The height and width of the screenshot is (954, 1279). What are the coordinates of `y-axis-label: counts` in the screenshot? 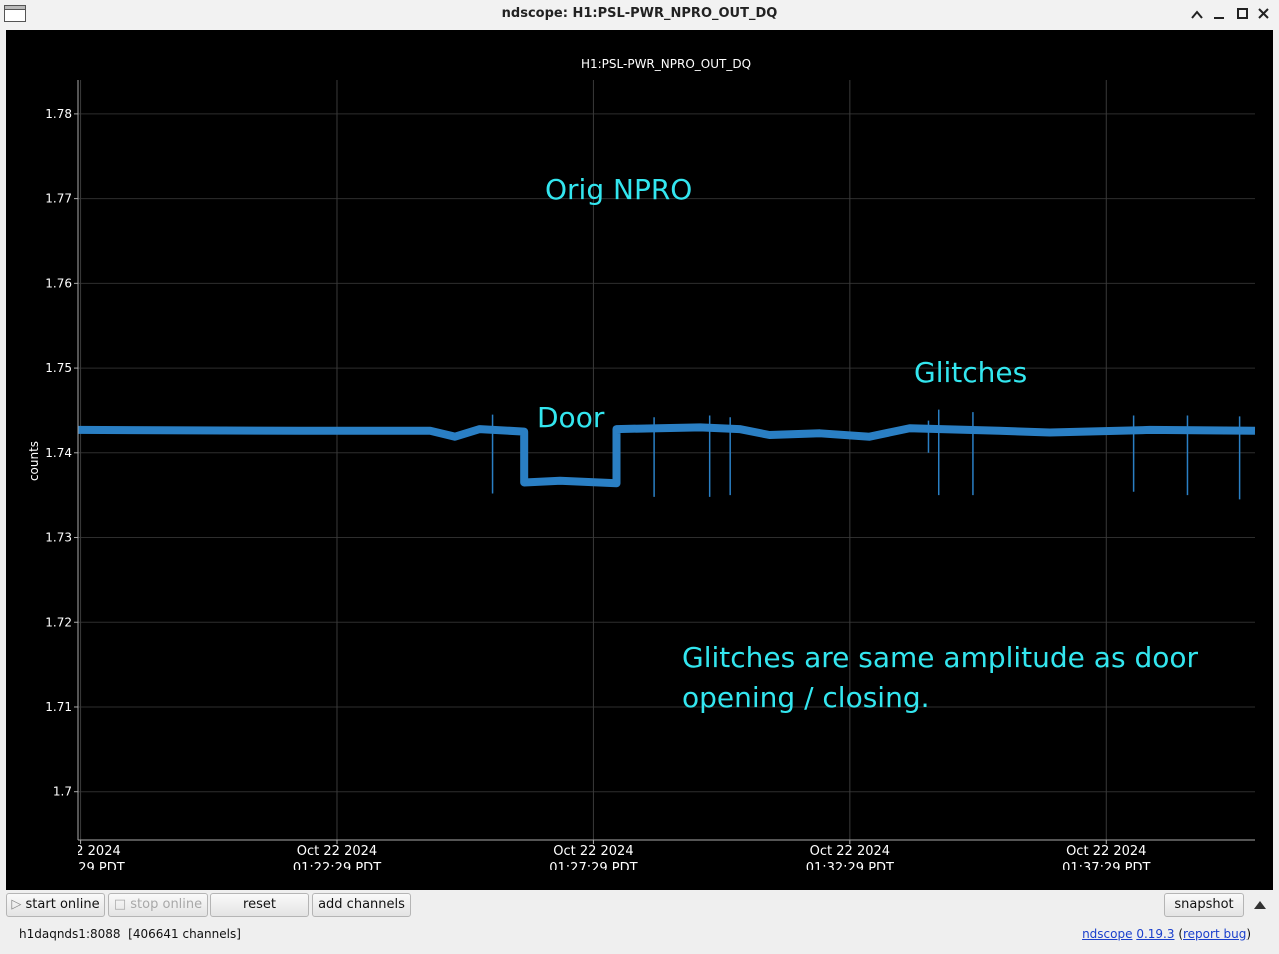 It's located at (34, 461).